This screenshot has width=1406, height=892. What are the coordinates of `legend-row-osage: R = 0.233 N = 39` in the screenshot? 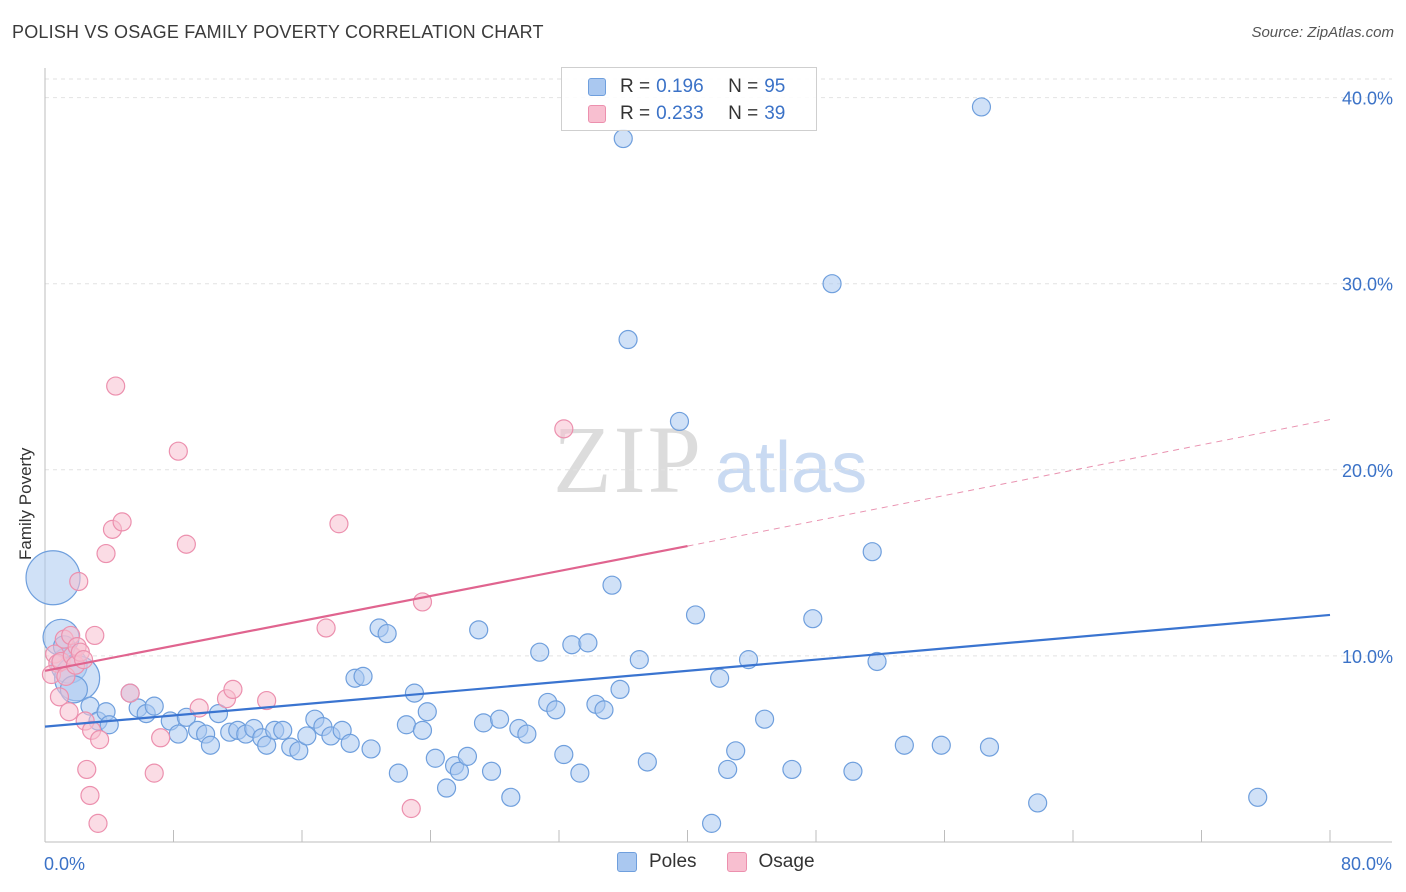 It's located at (686, 114).